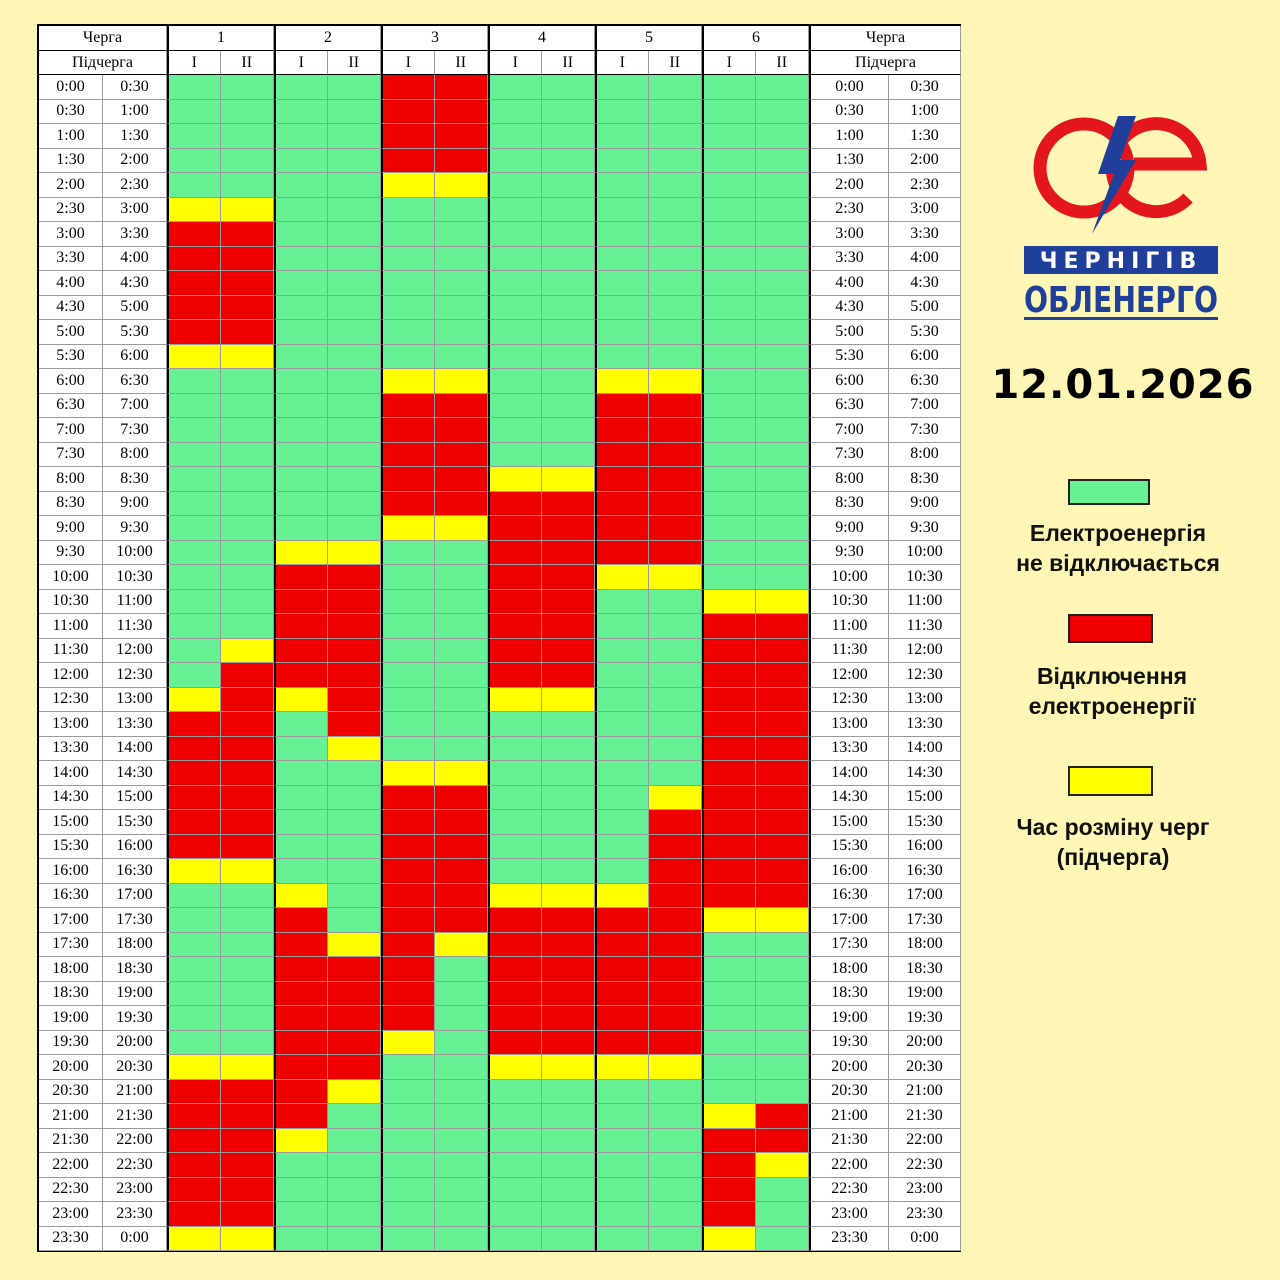 The height and width of the screenshot is (1280, 1280). I want to click on time-start: 16:00, so click(849, 871).